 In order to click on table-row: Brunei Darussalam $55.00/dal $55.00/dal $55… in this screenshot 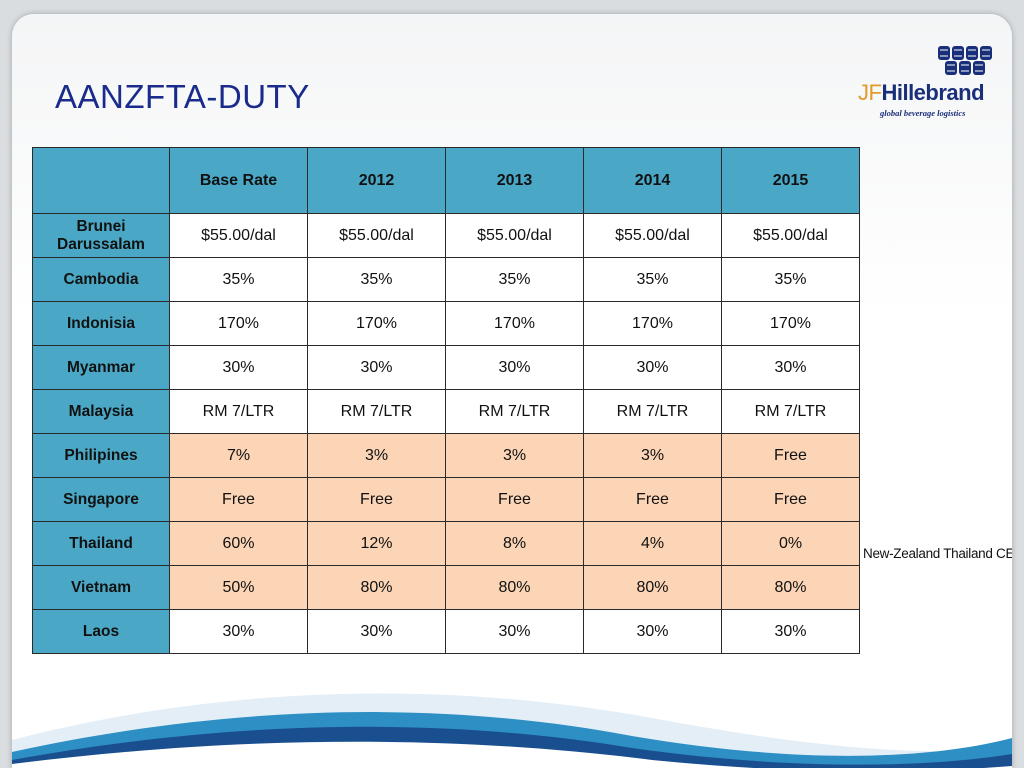, I will do `click(446, 235)`.